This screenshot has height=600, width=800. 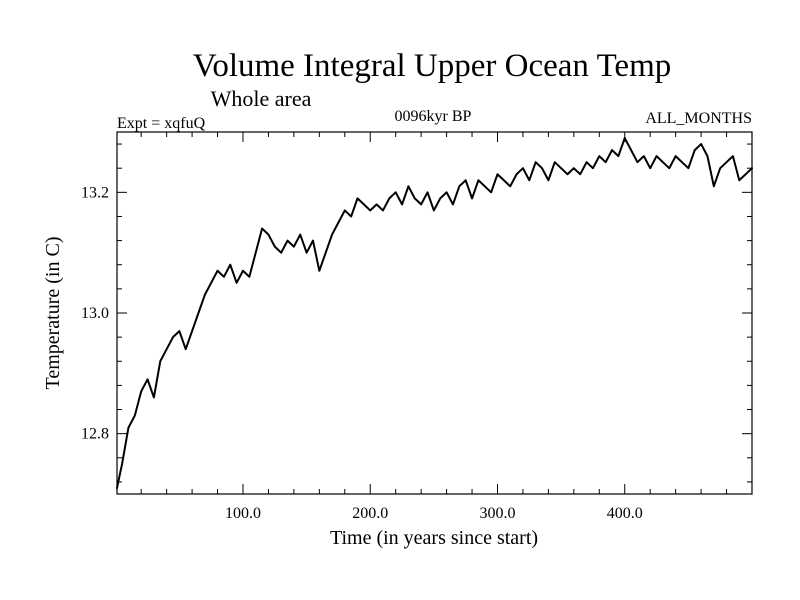 I want to click on x-axis-label: Time (in years since start), so click(x=434, y=538).